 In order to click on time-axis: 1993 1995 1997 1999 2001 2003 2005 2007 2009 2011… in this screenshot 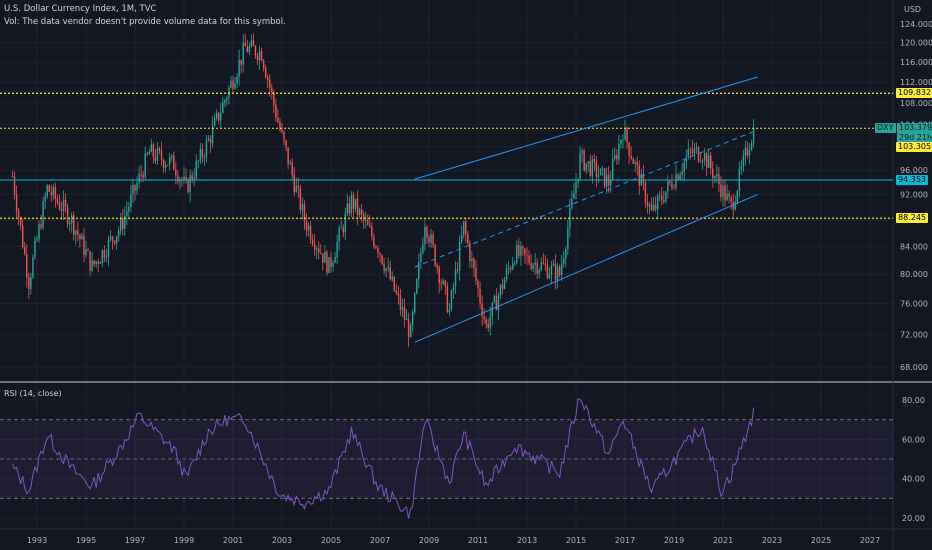, I will do `click(453, 540)`.